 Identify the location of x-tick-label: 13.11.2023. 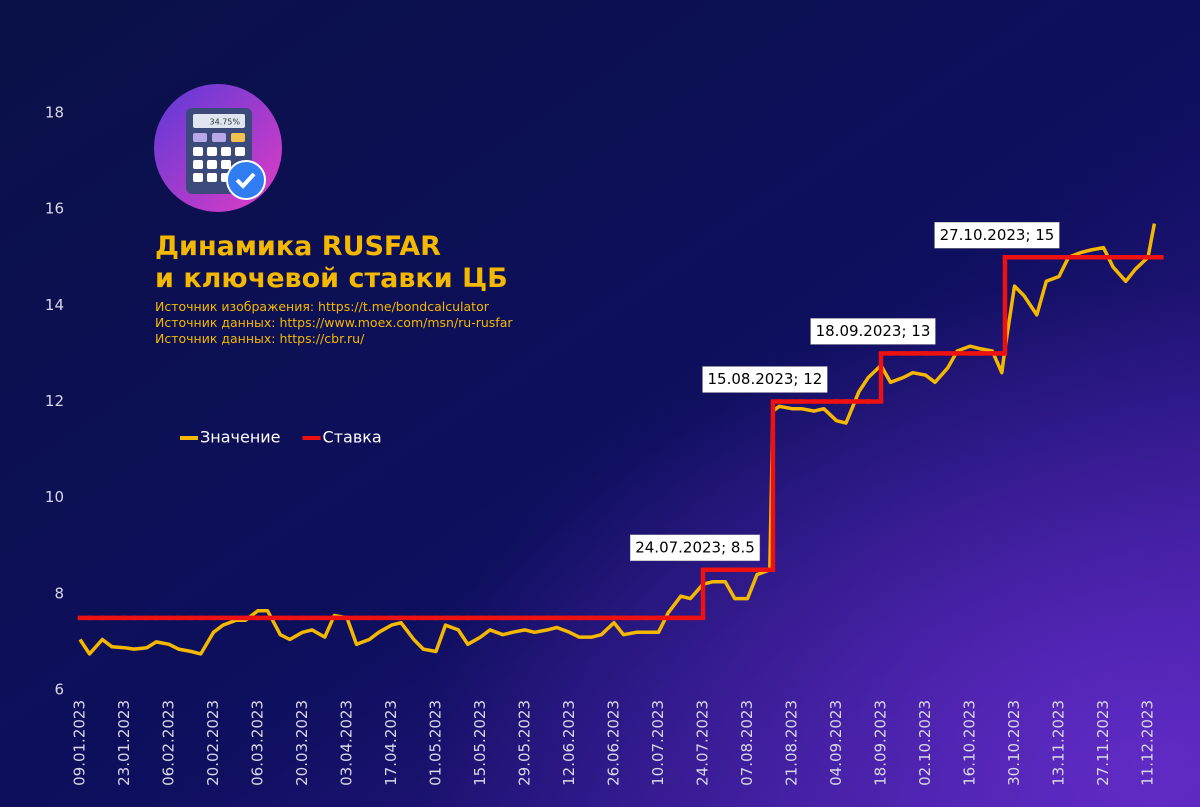
(1059, 743).